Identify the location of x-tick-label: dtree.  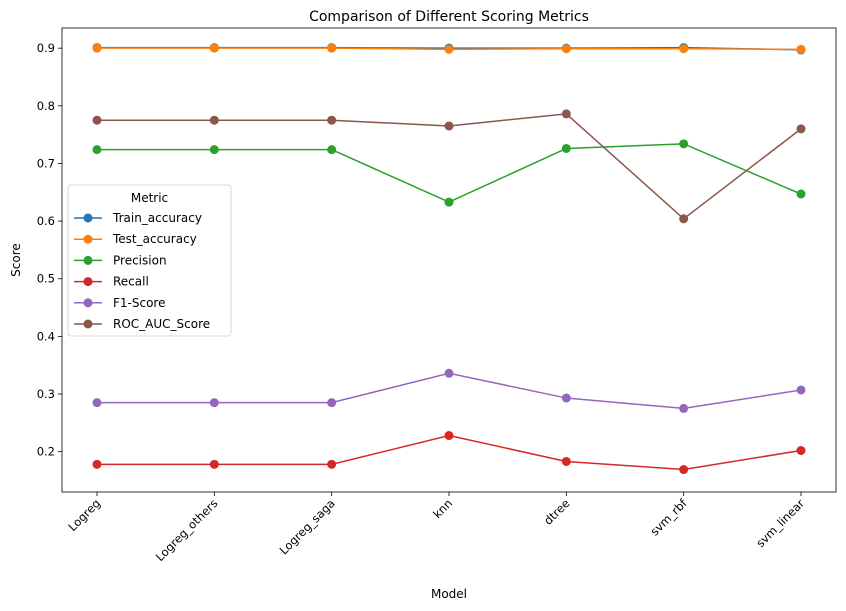
(556, 511).